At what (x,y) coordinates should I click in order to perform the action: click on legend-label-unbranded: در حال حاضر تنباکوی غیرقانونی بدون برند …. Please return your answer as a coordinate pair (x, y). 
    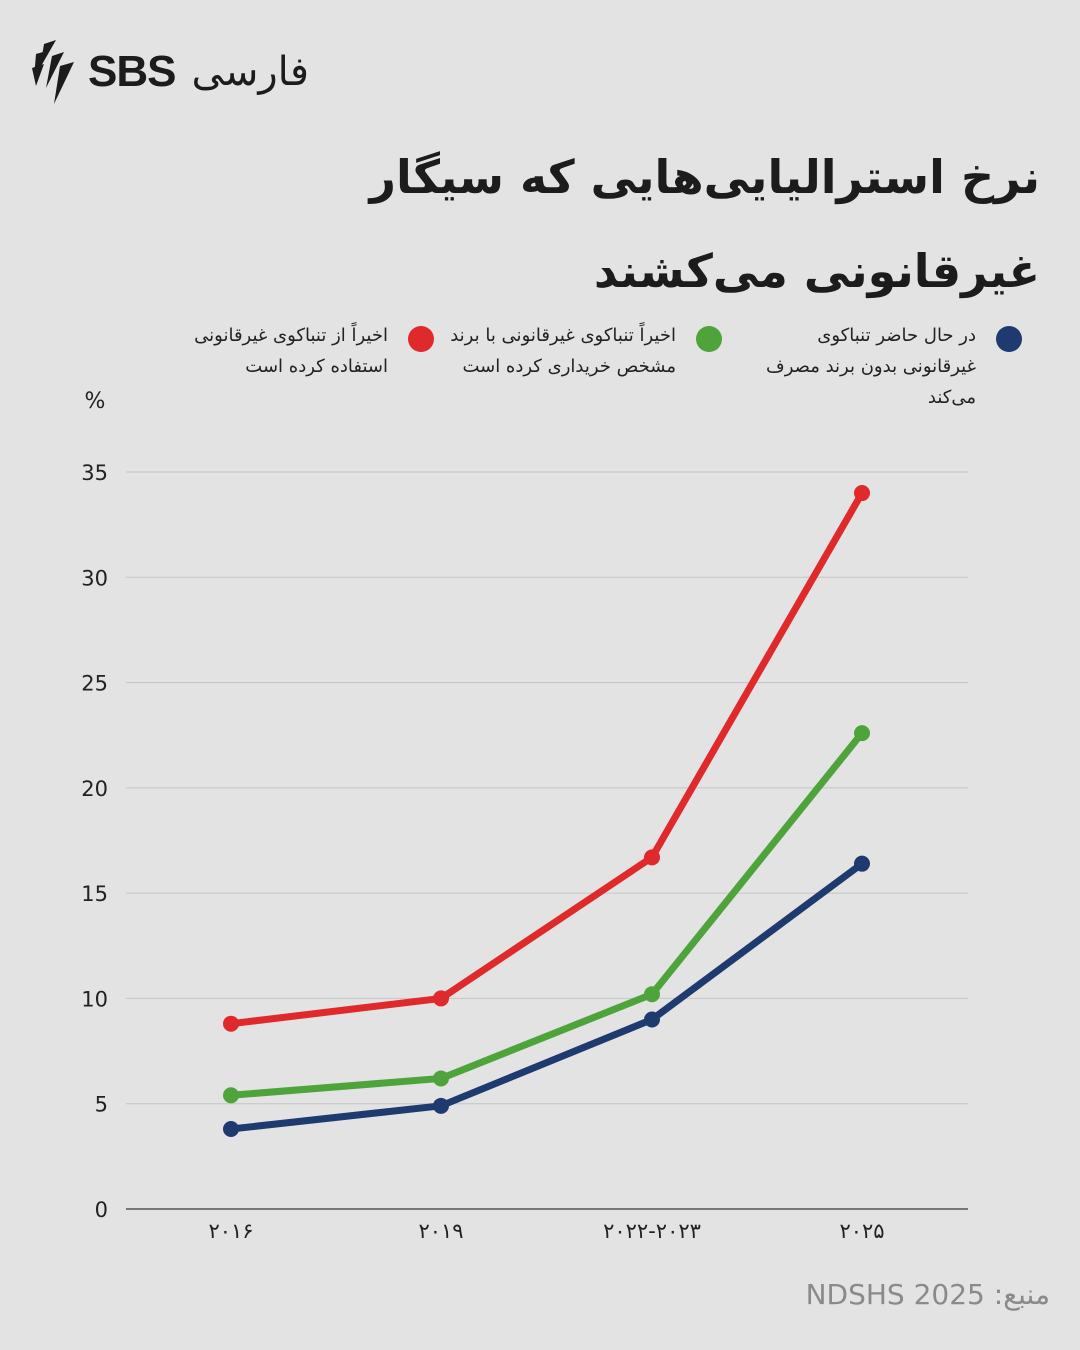
    Looking at the image, I should click on (871, 366).